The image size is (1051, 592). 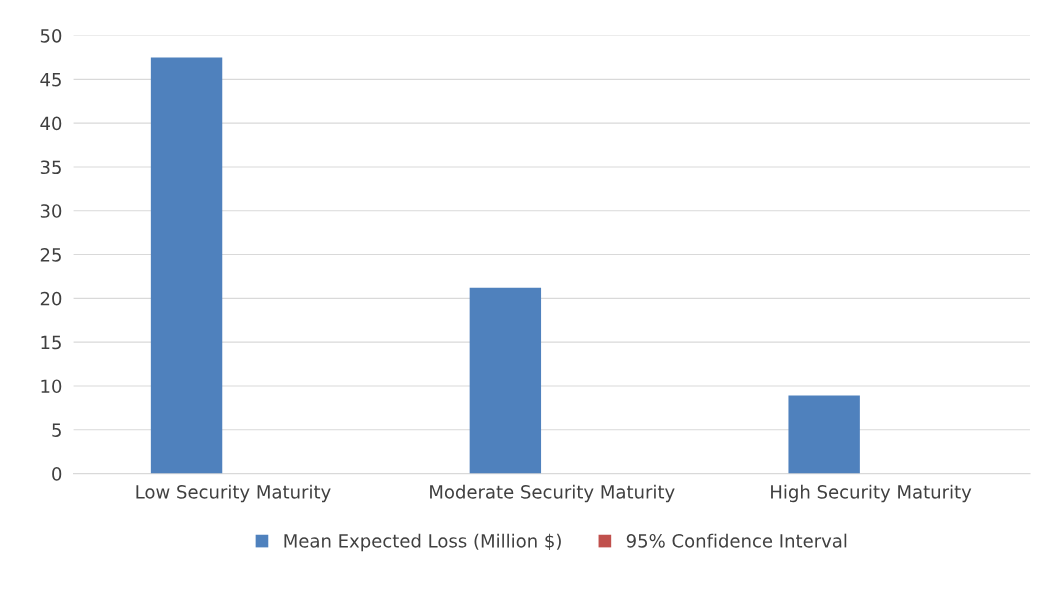 I want to click on x-tick-label: Low Security Maturity, so click(x=233, y=493).